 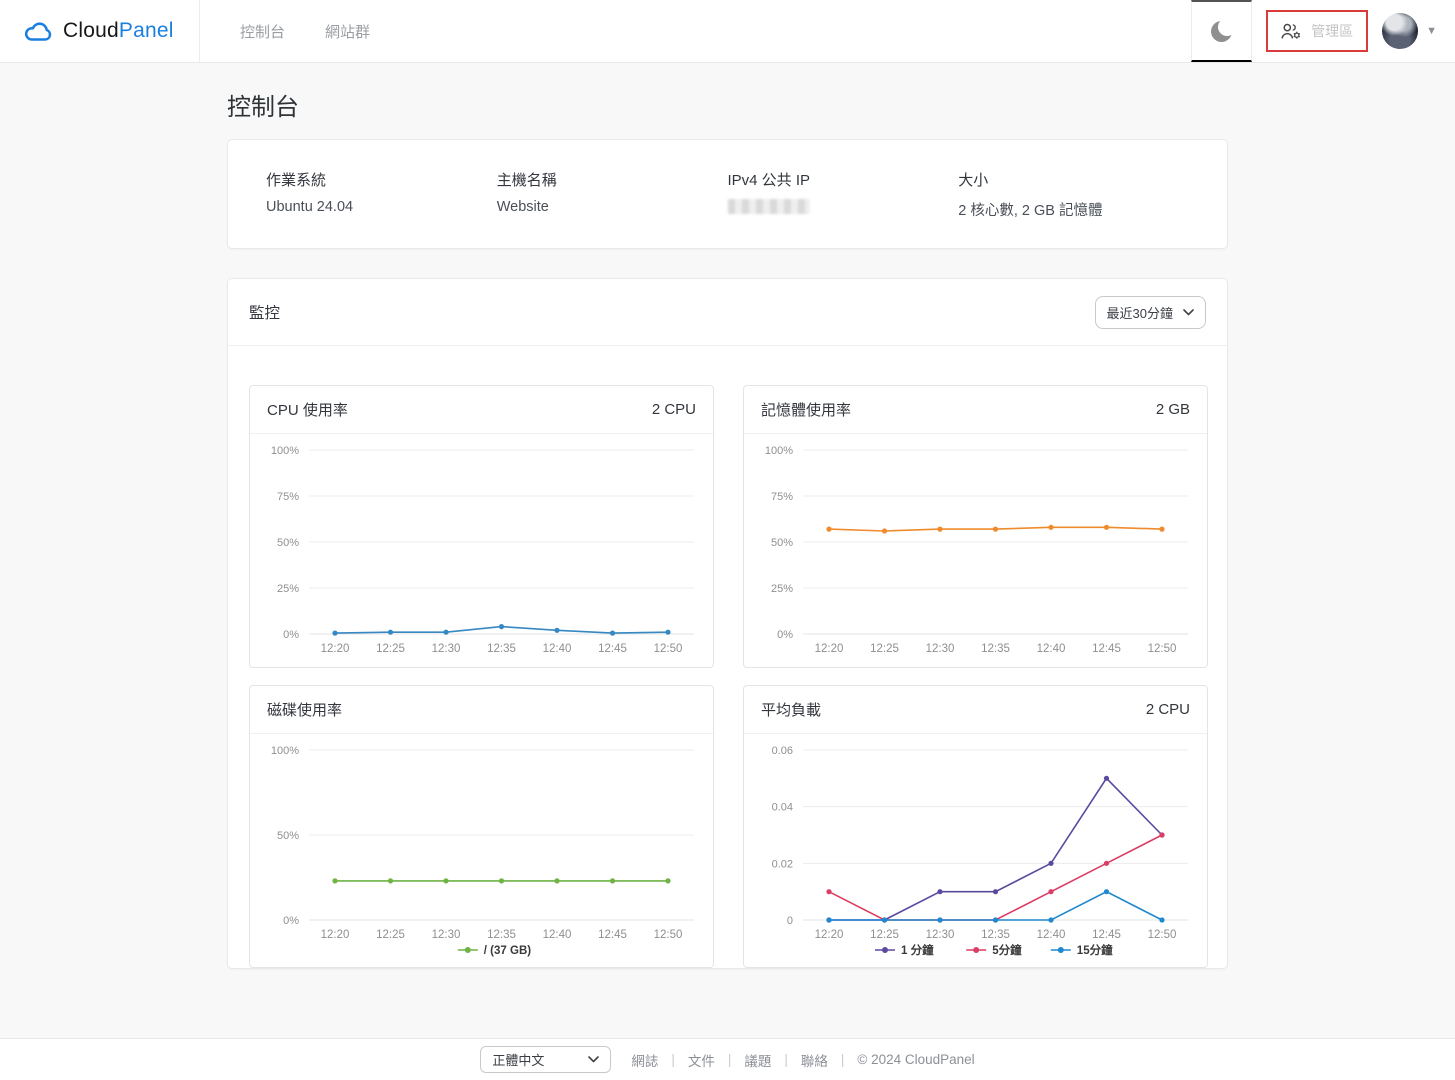 What do you see at coordinates (975, 710) in the screenshot?
I see `chart-header: 平均負載 2 CPU` at bounding box center [975, 710].